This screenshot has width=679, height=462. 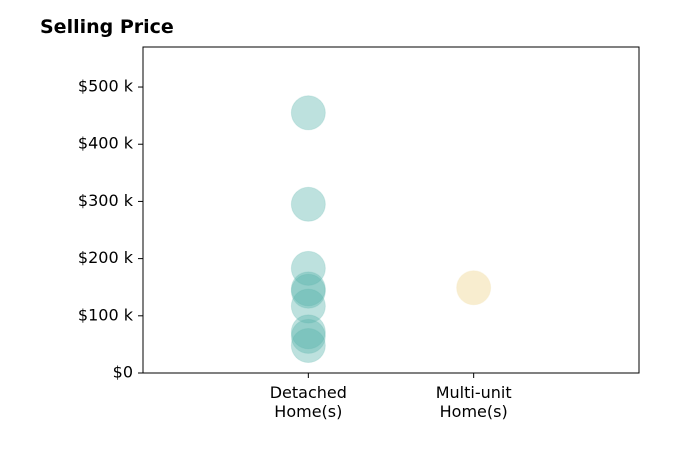 What do you see at coordinates (391, 397) in the screenshot?
I see `x-axis: Detached Home(s) Multi-unit Home(s)` at bounding box center [391, 397].